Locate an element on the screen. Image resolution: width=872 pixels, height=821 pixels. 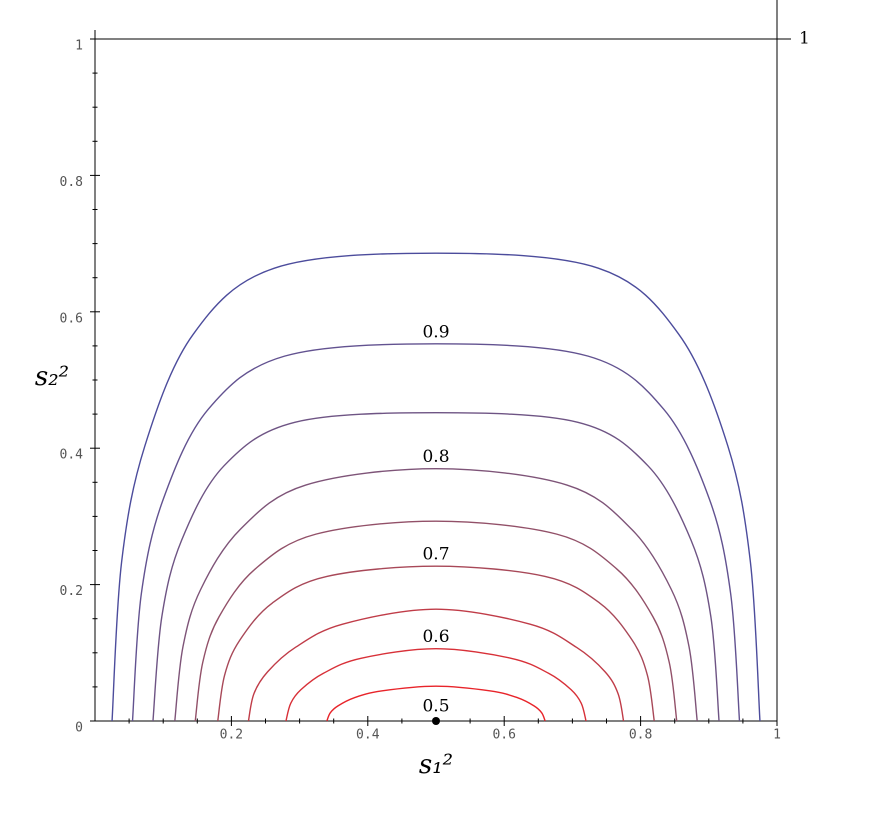
x-tick-label: 0.4 is located at coordinates (368, 735).